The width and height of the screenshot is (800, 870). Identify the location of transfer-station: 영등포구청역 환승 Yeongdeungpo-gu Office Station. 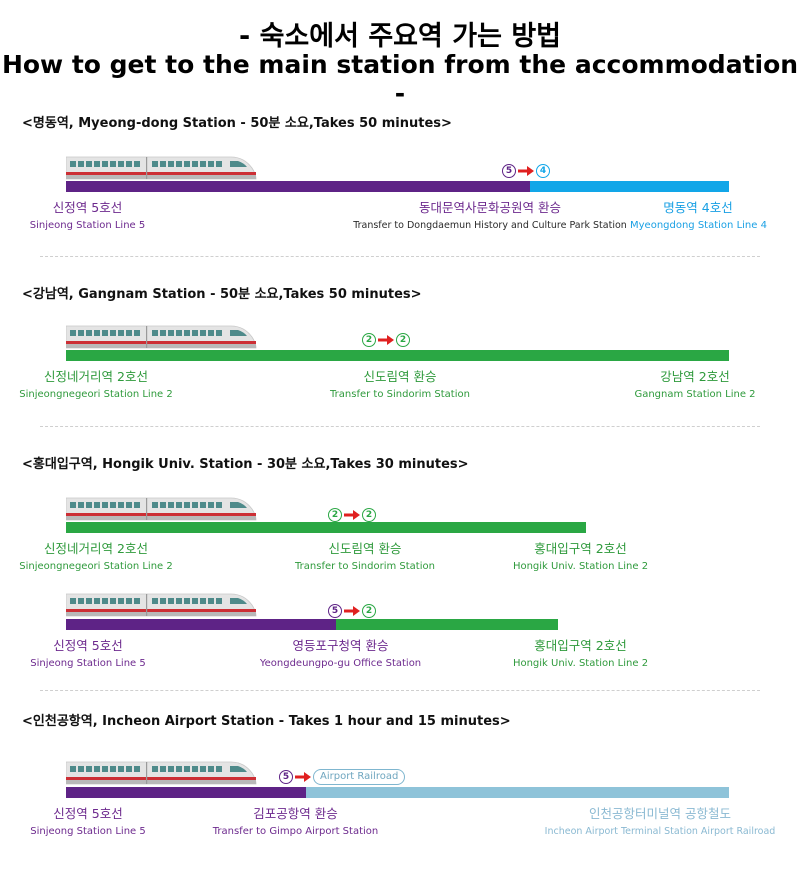
(340, 653).